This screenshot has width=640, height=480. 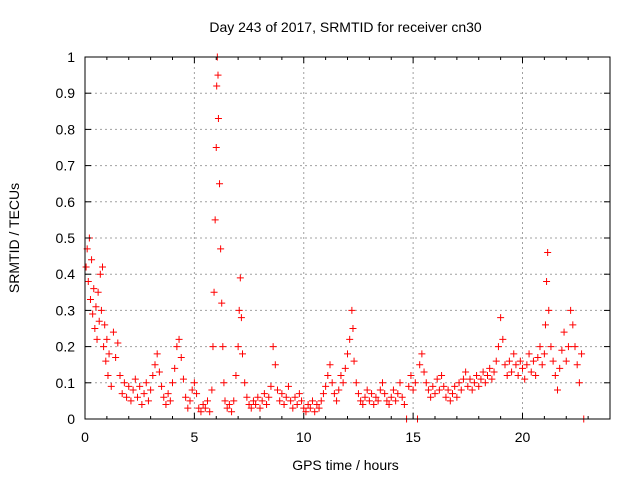 What do you see at coordinates (66, 93) in the screenshot?
I see `y-tick-label: 0.9` at bounding box center [66, 93].